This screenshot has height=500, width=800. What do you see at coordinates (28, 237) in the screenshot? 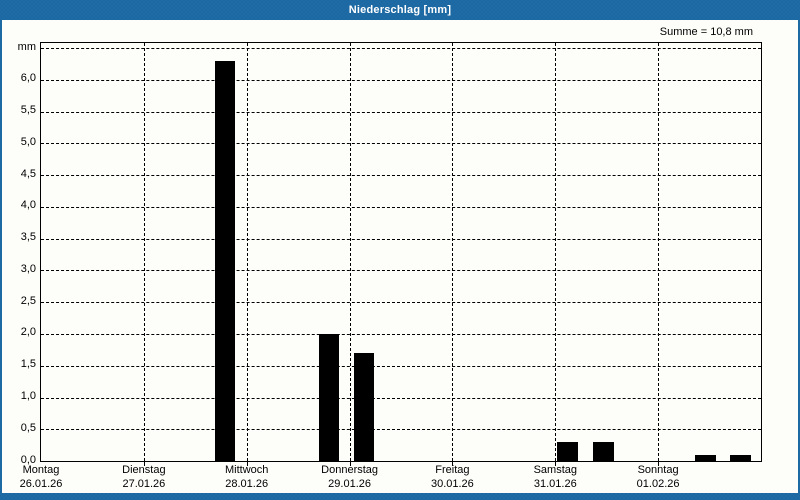
I see `y-tick-label: 3,5` at bounding box center [28, 237].